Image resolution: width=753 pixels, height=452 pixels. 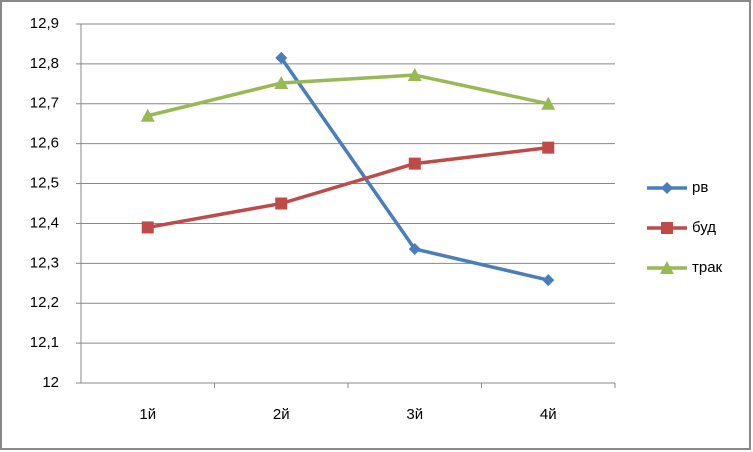 What do you see at coordinates (707, 267) in the screenshot?
I see `legend-label: трак` at bounding box center [707, 267].